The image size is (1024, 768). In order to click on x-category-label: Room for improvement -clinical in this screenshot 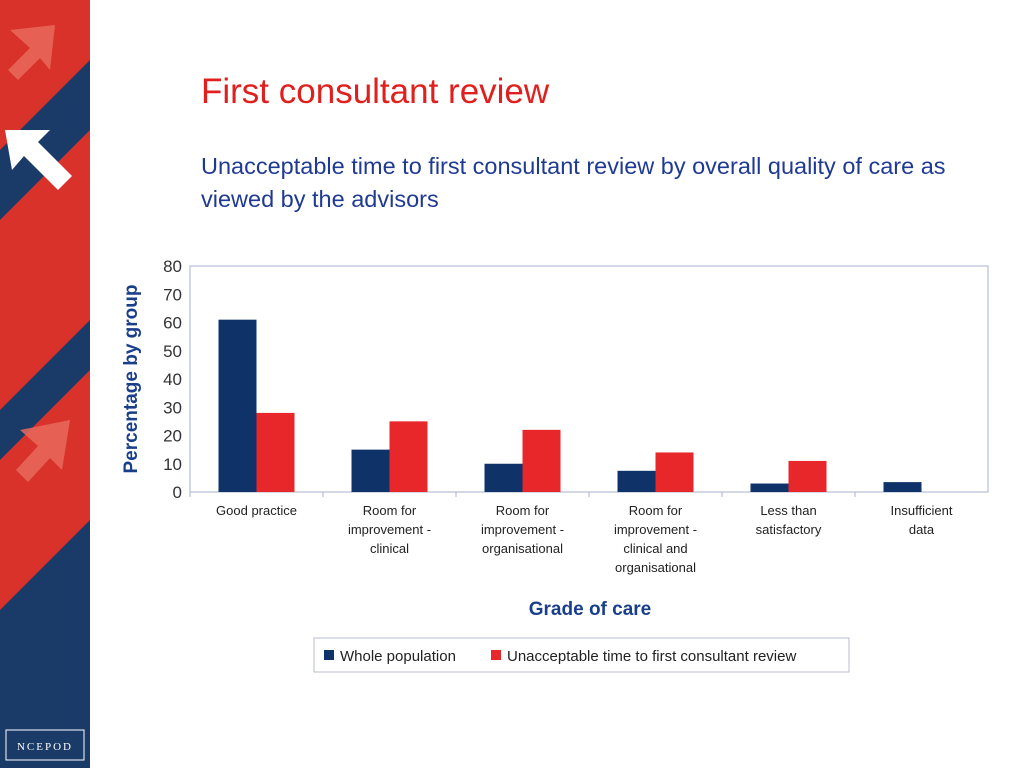, I will do `click(389, 529)`.